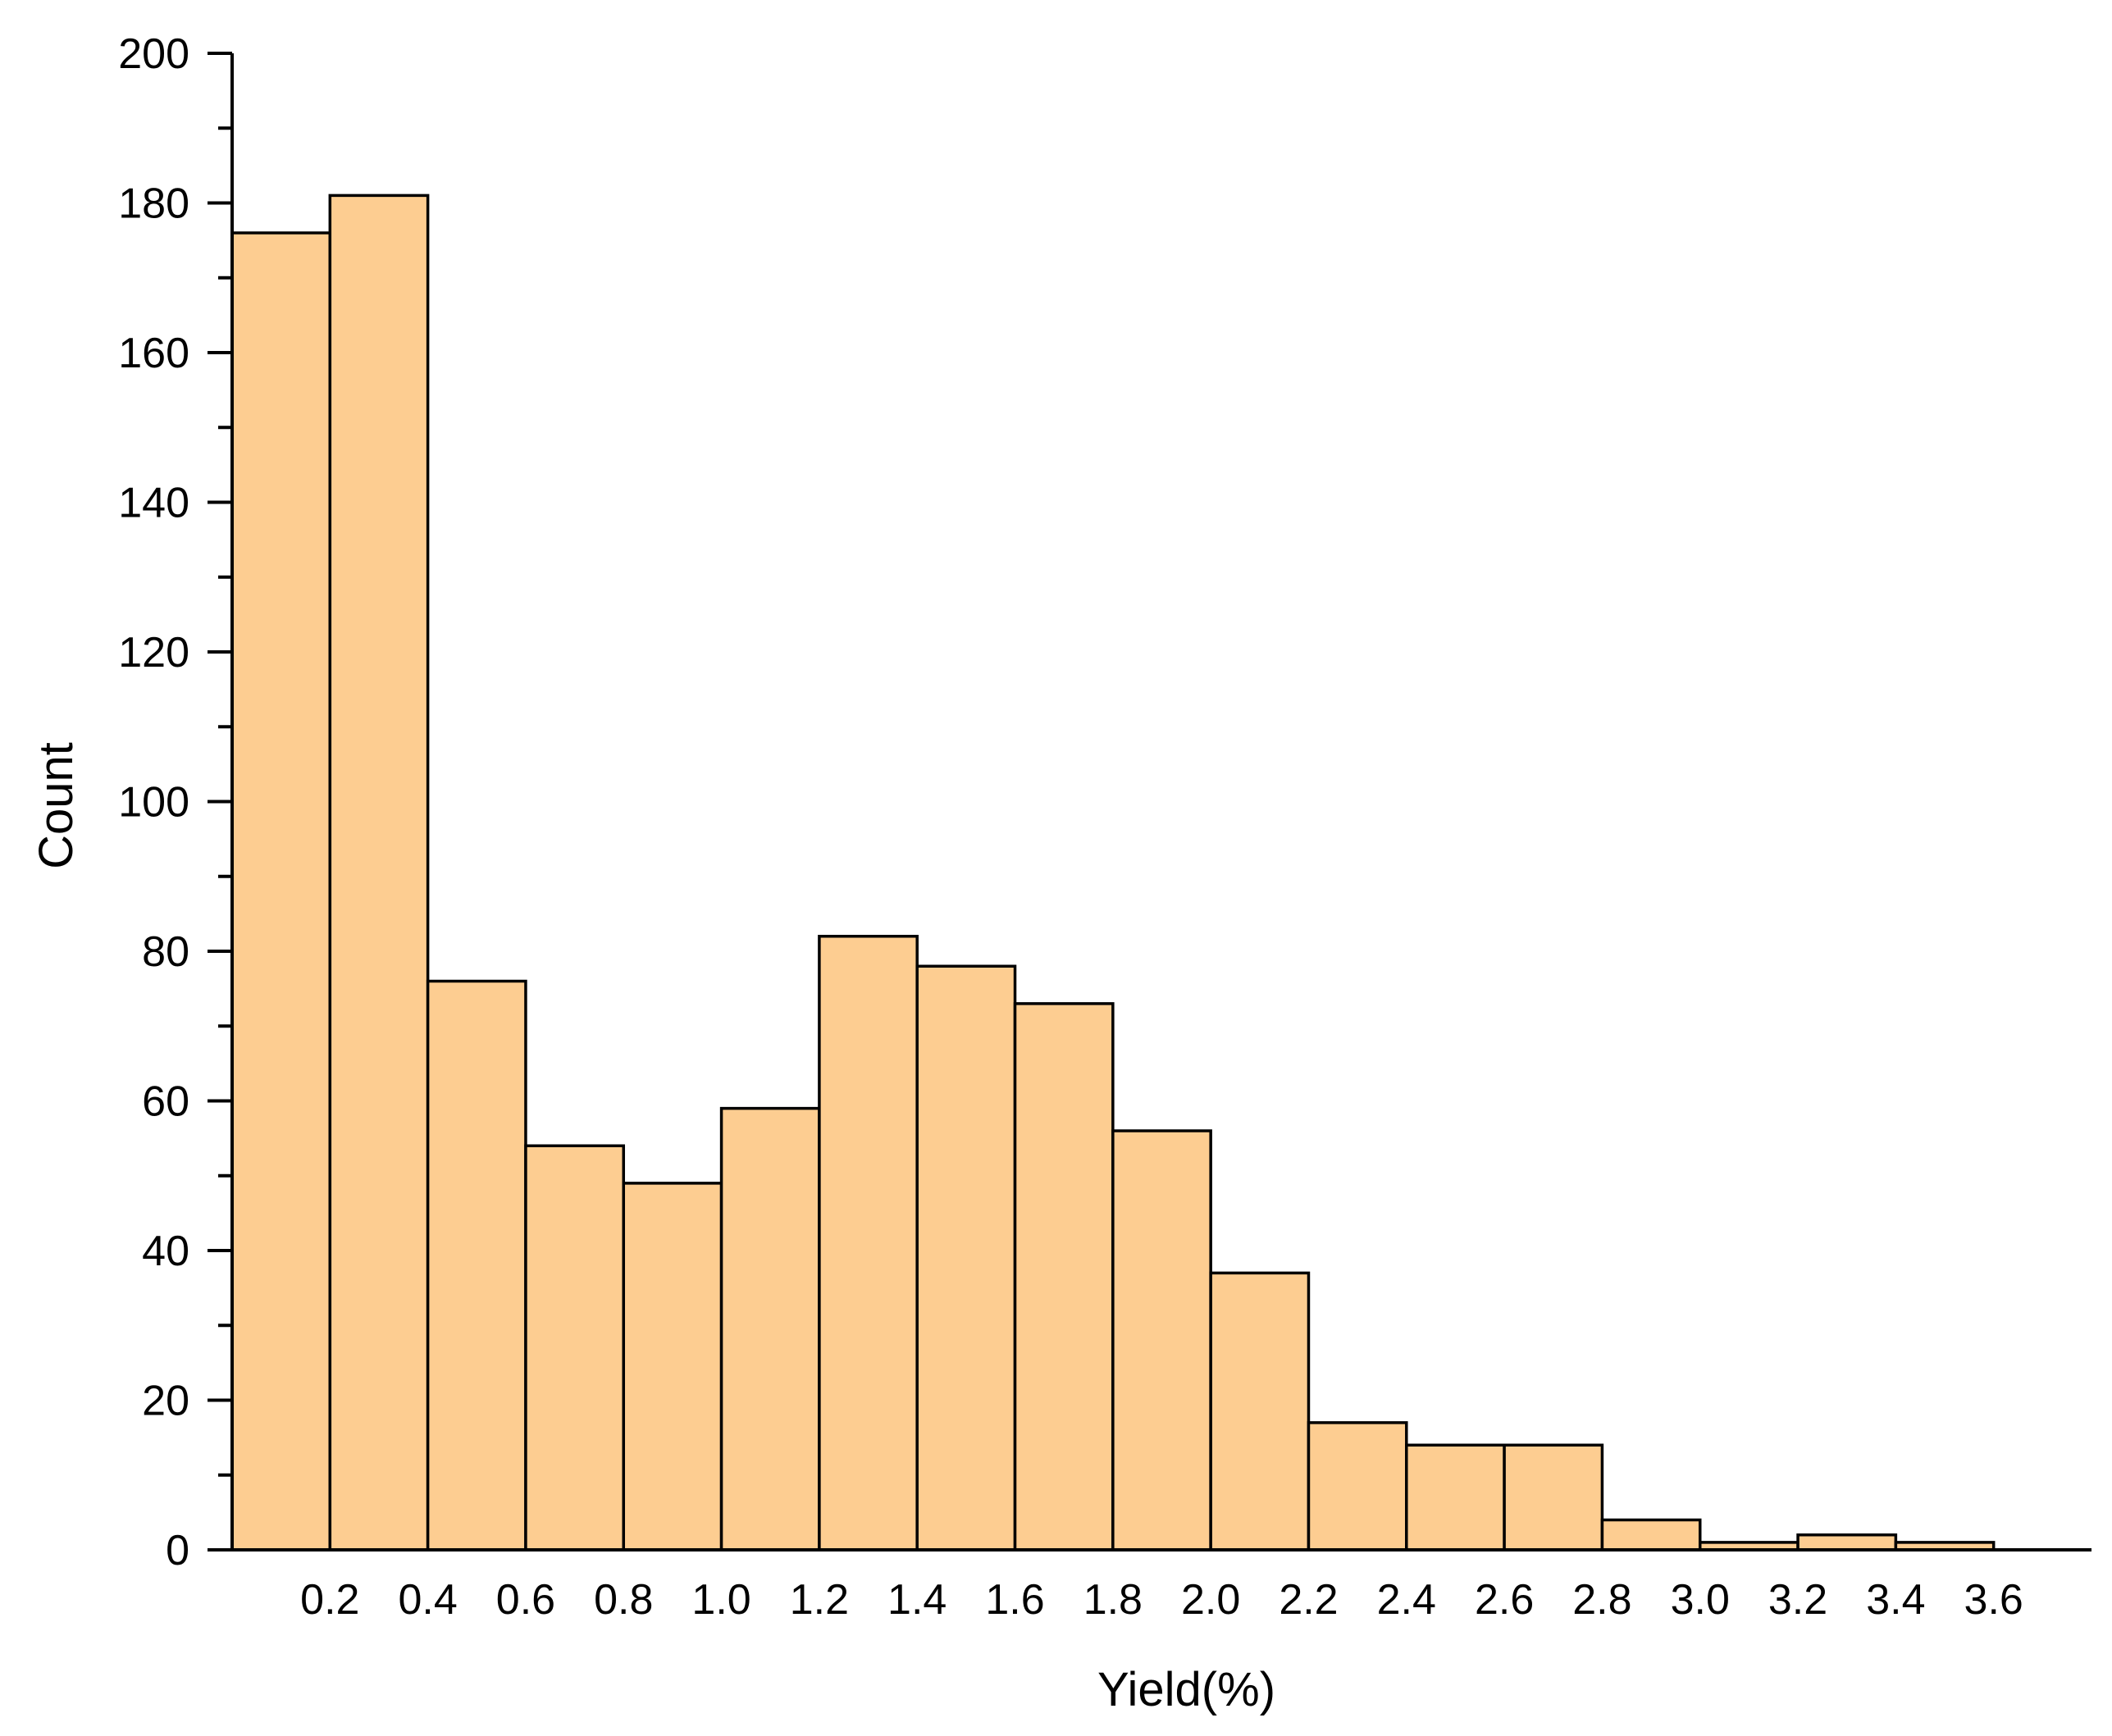  Describe the element at coordinates (153, 803) in the screenshot. I see `y-tick-label: 100` at that location.